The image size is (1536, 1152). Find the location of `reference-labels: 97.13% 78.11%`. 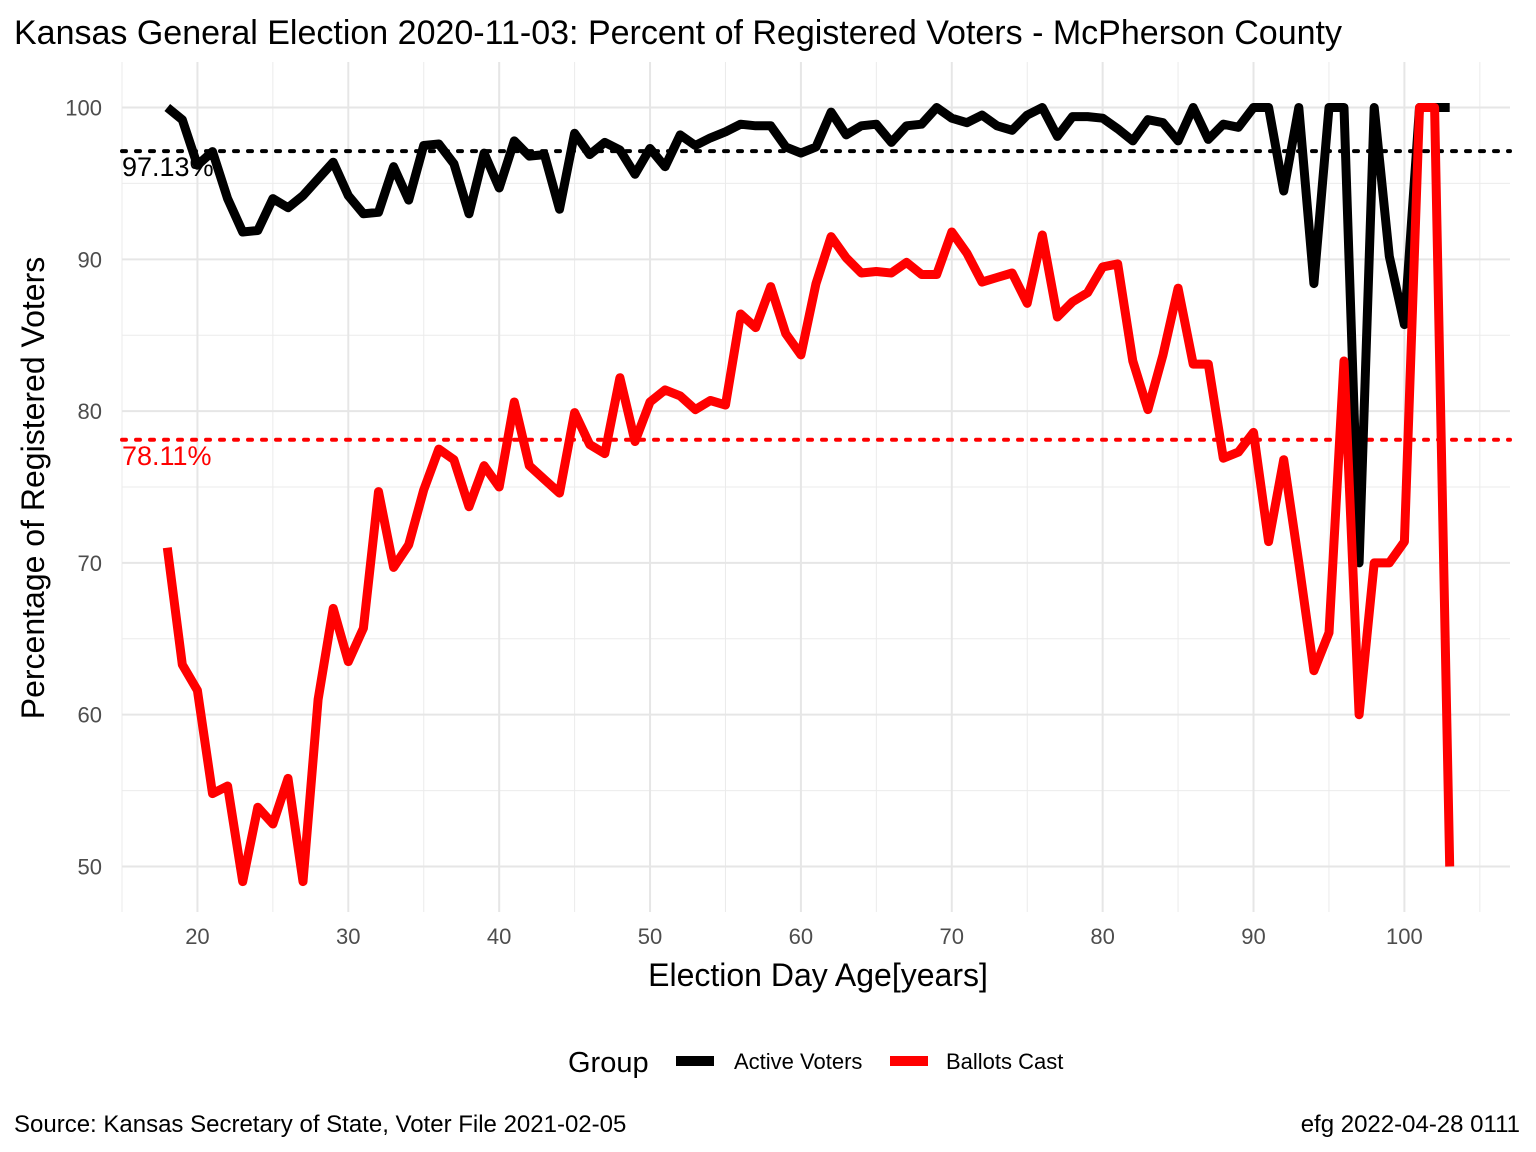

reference-labels: 97.13% 78.11% is located at coordinates (168, 311).